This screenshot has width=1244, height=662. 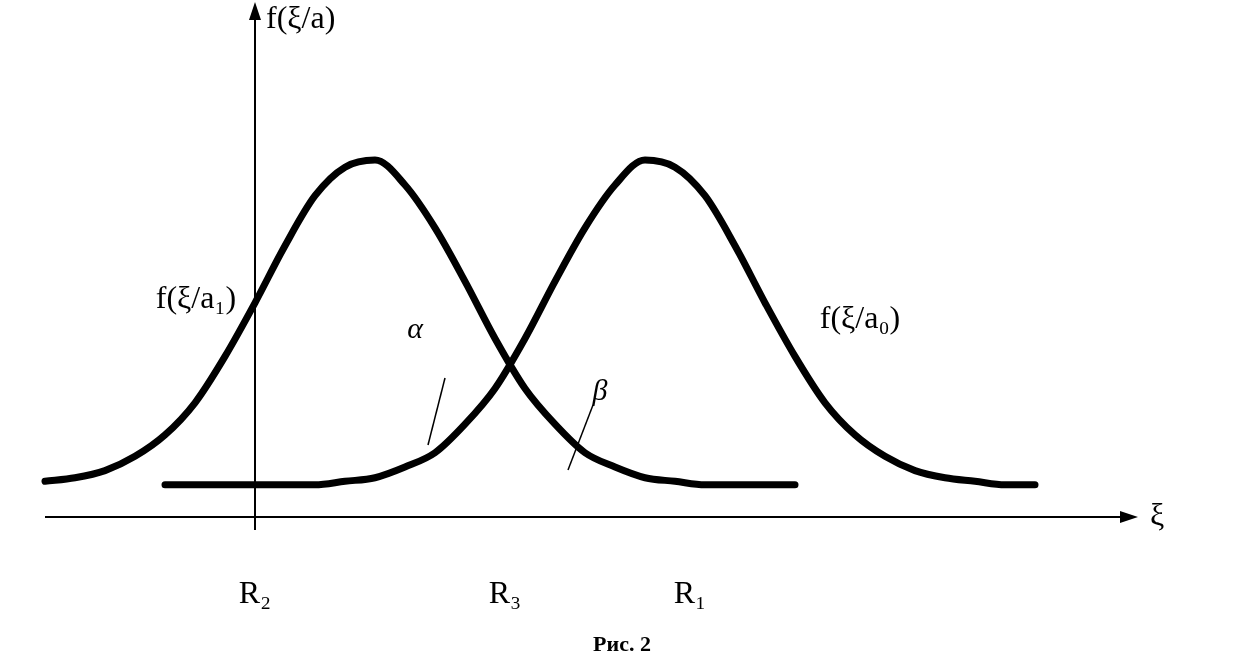 What do you see at coordinates (622, 643) in the screenshot?
I see `text: Рис. 2` at bounding box center [622, 643].